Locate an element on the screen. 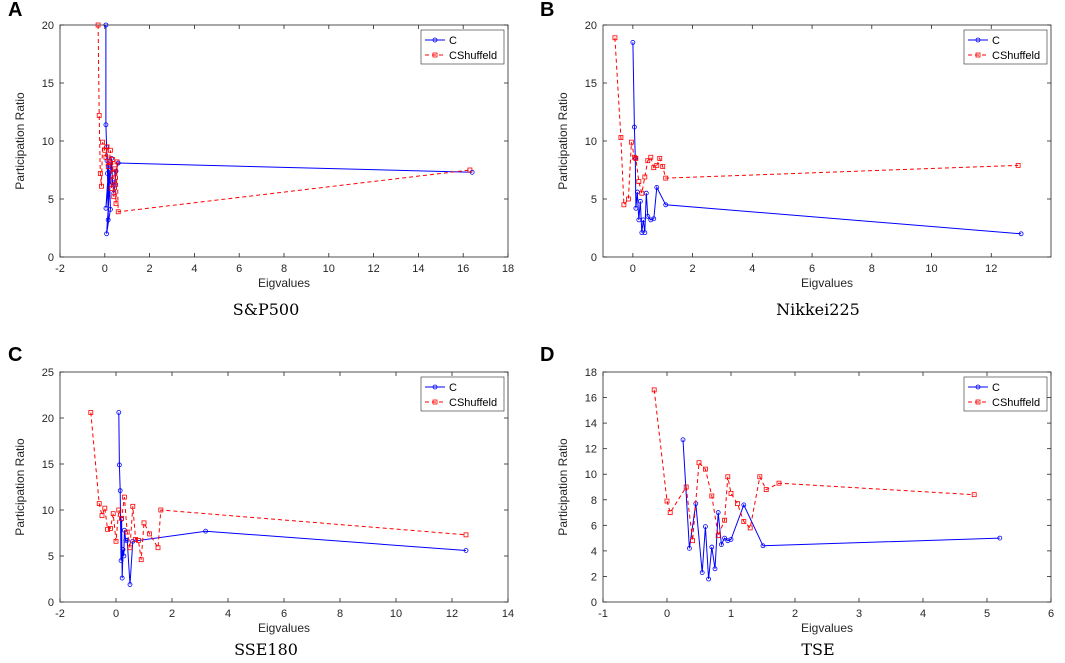  chart-caption: TSE is located at coordinates (817, 649).